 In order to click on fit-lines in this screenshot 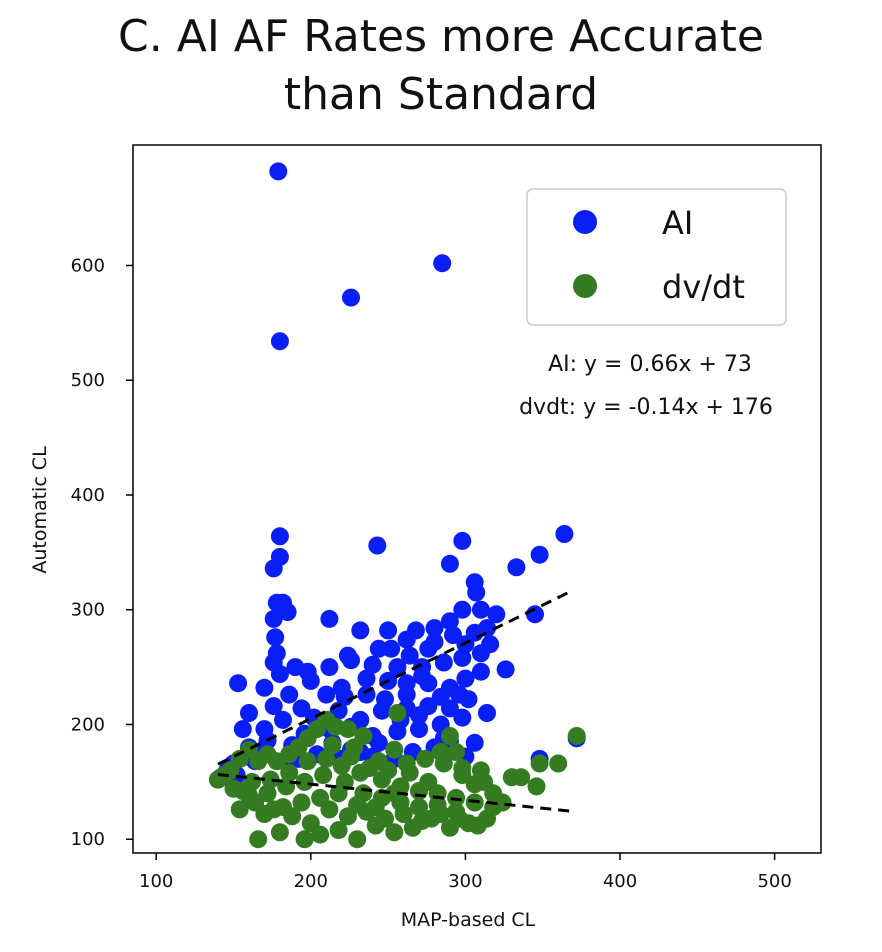, I will do `click(396, 700)`.